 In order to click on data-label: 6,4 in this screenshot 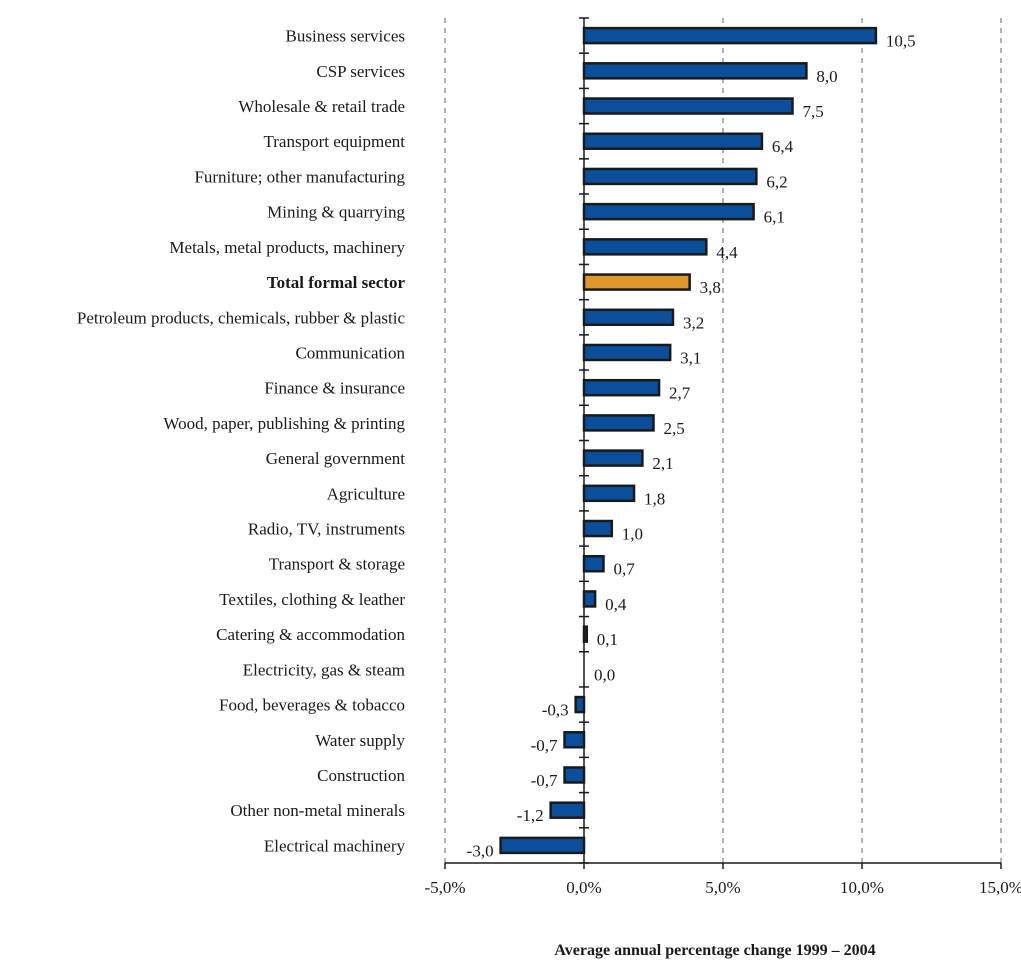, I will do `click(783, 146)`.